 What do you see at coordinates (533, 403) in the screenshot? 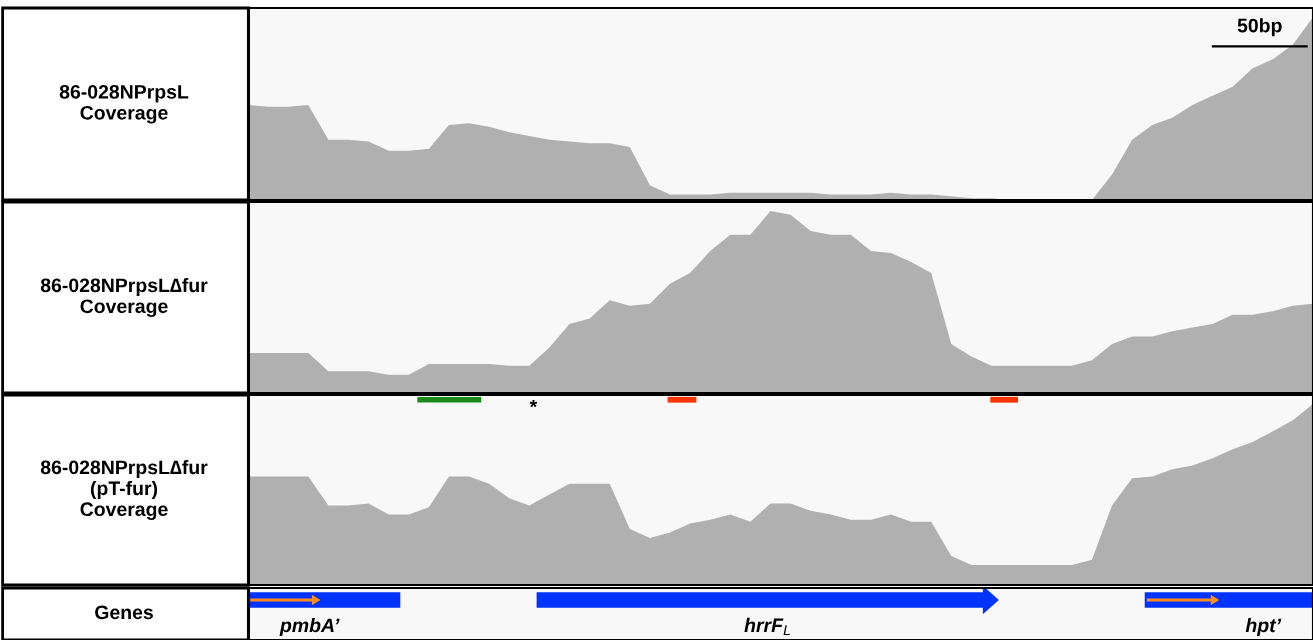
I see `annotation: *` at bounding box center [533, 403].